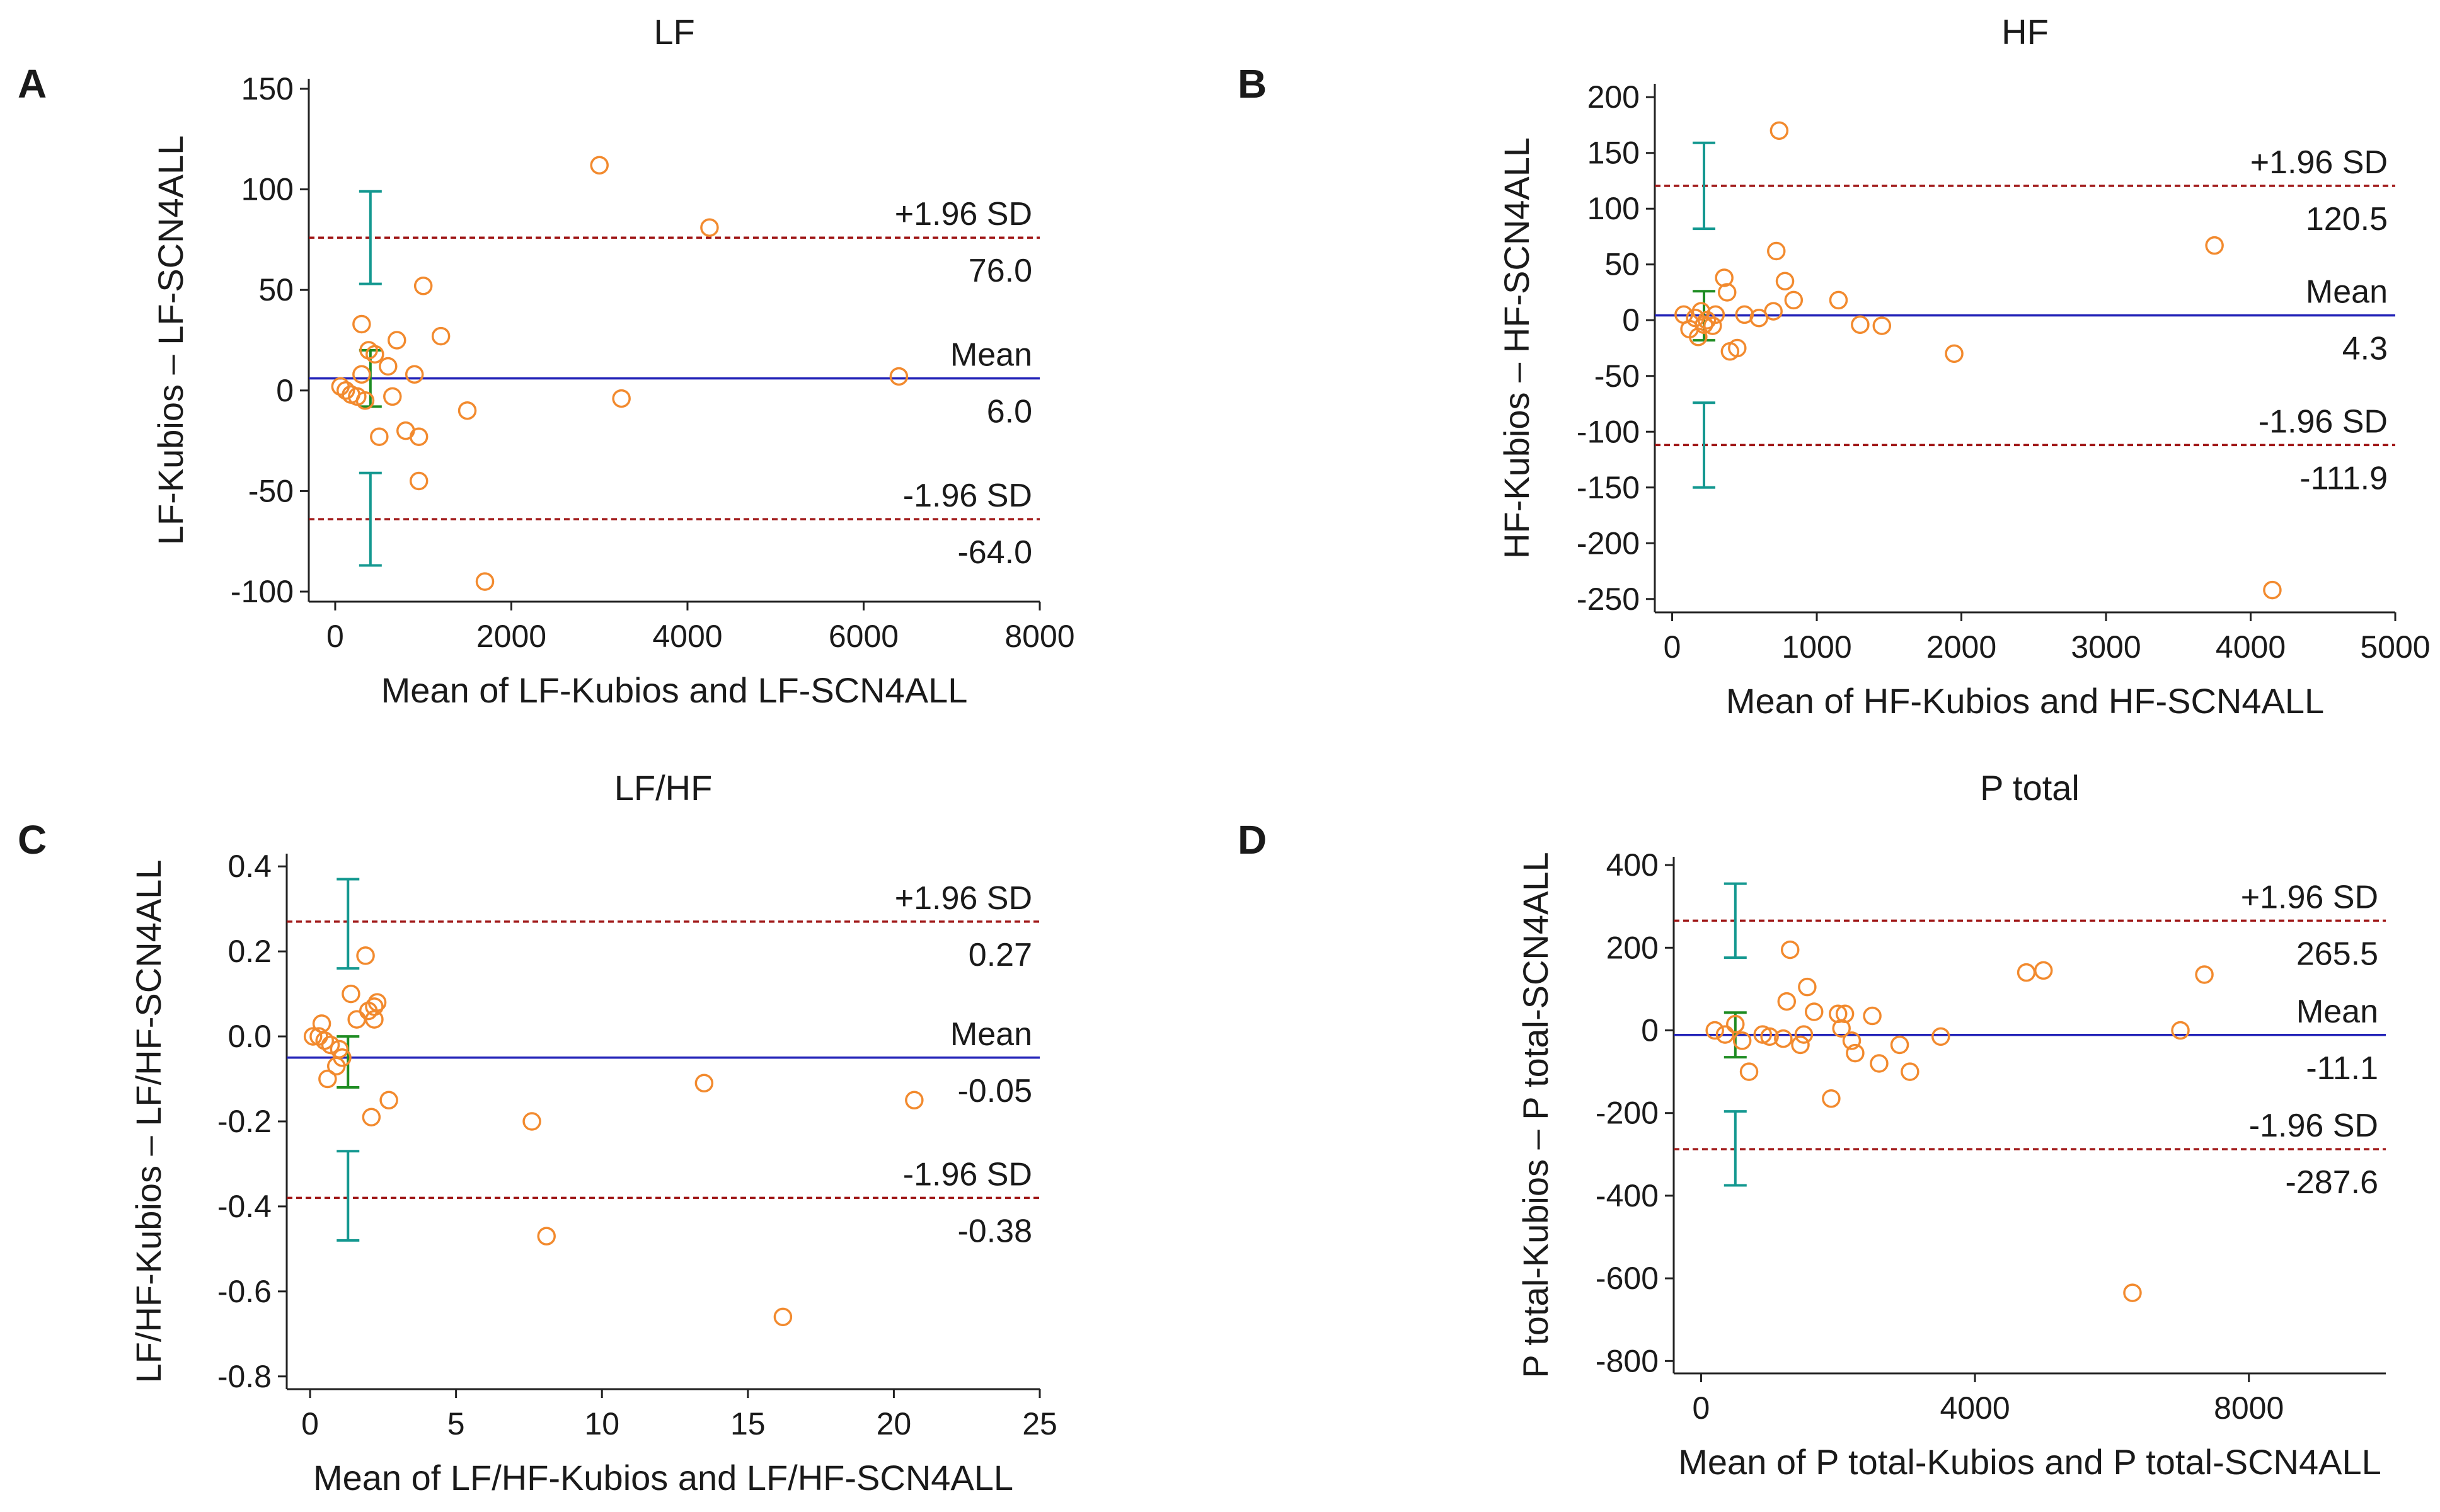 This screenshot has width=2440, height=1512. Describe the element at coordinates (249, 866) in the screenshot. I see `y-tick-label: 0.4` at that location.